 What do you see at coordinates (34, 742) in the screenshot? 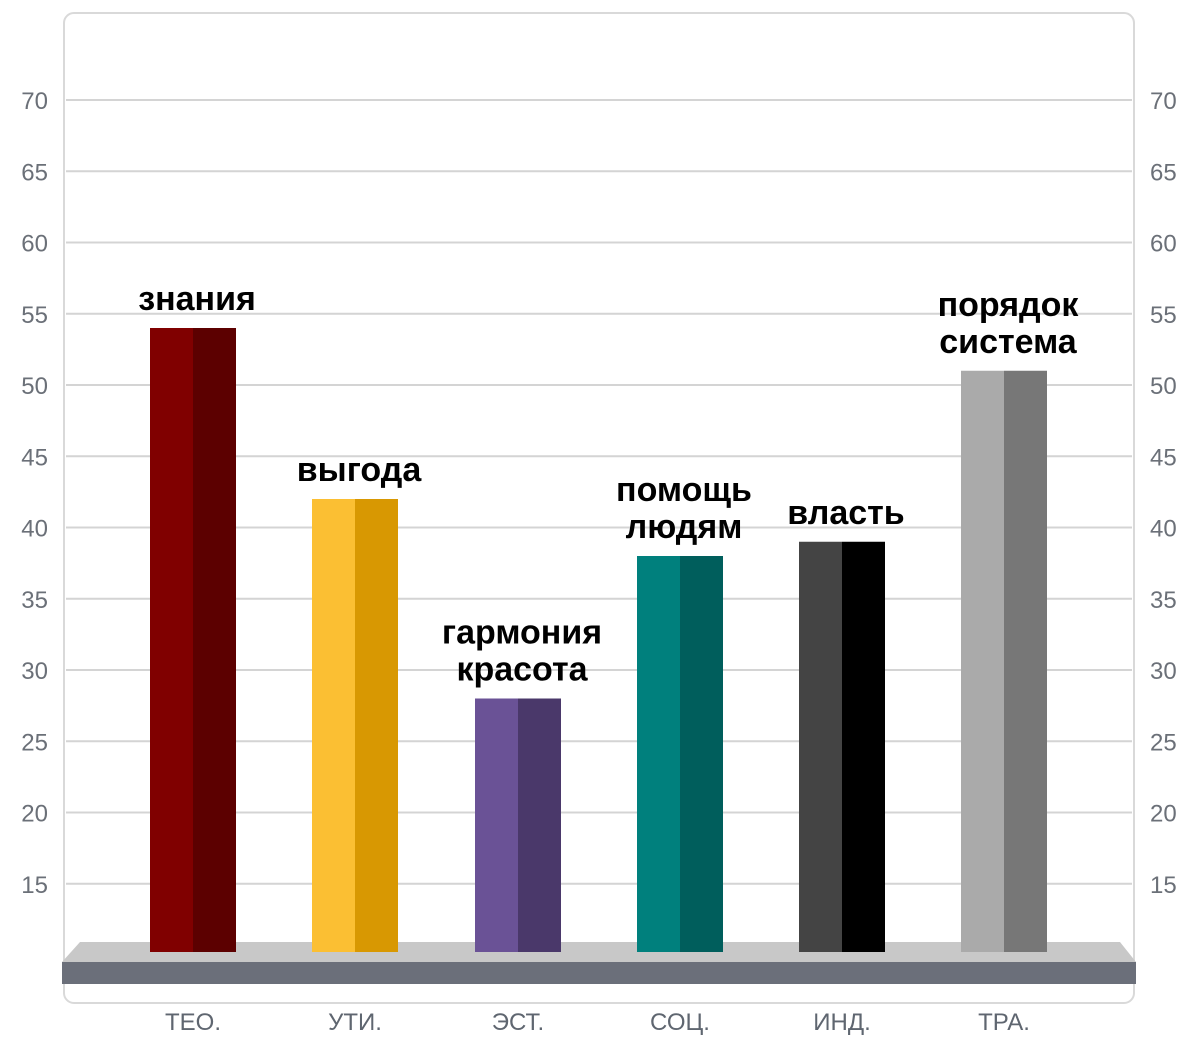
I see `y-tick-label-left: 25` at bounding box center [34, 742].